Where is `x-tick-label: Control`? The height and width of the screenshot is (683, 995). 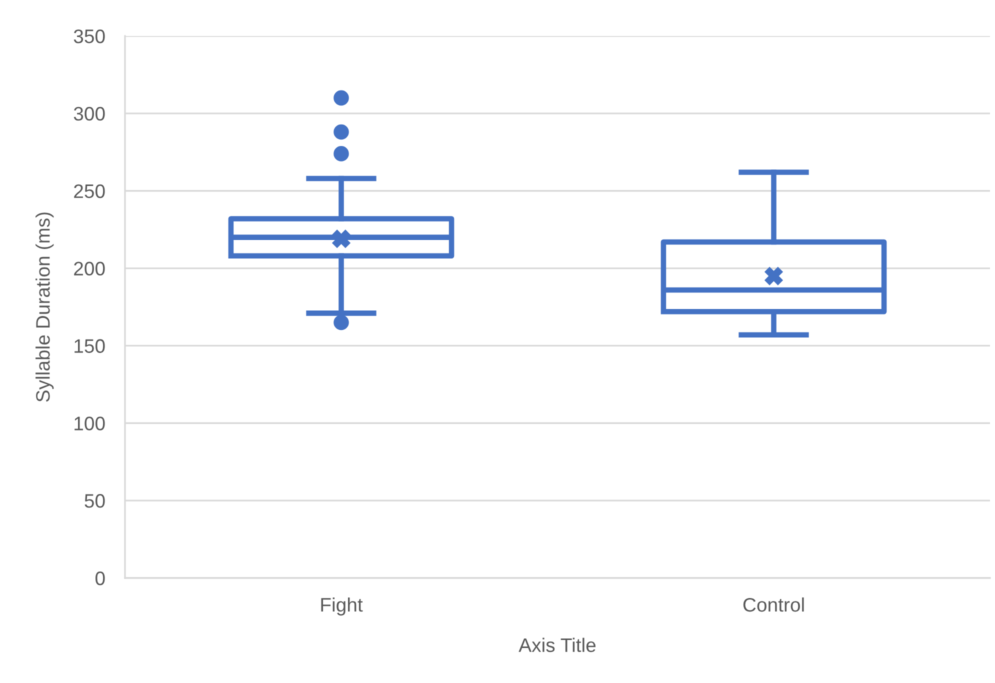 x-tick-label: Control is located at coordinates (773, 604).